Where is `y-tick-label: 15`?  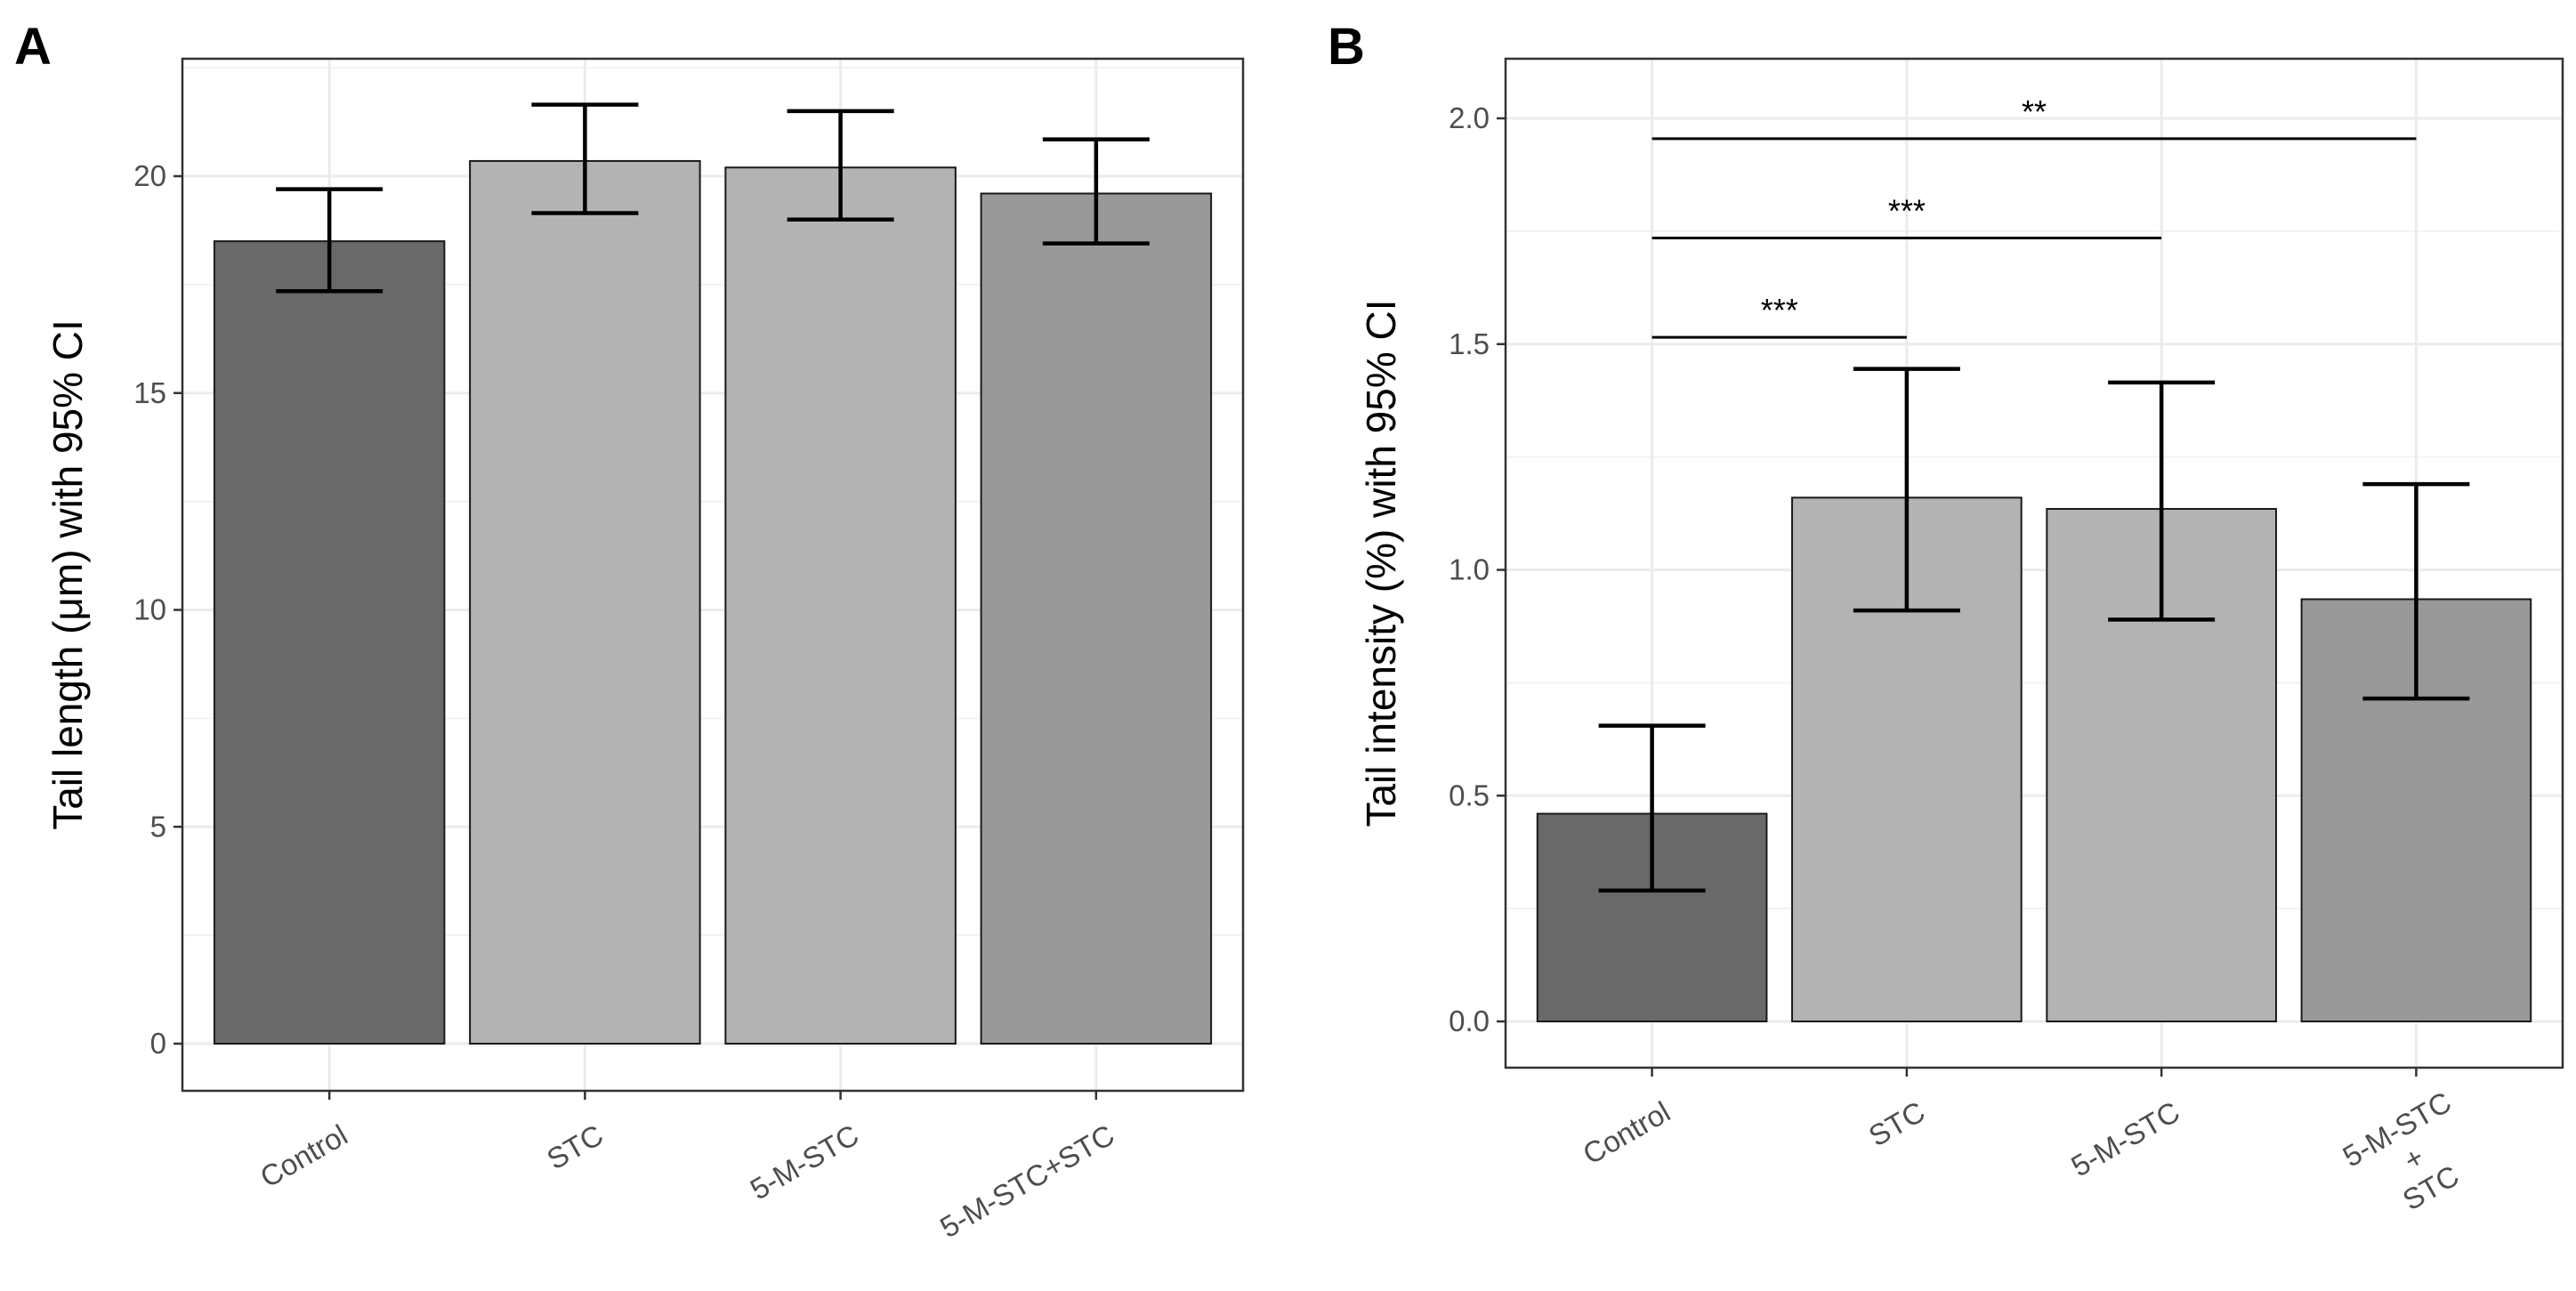
y-tick-label: 15 is located at coordinates (149, 392).